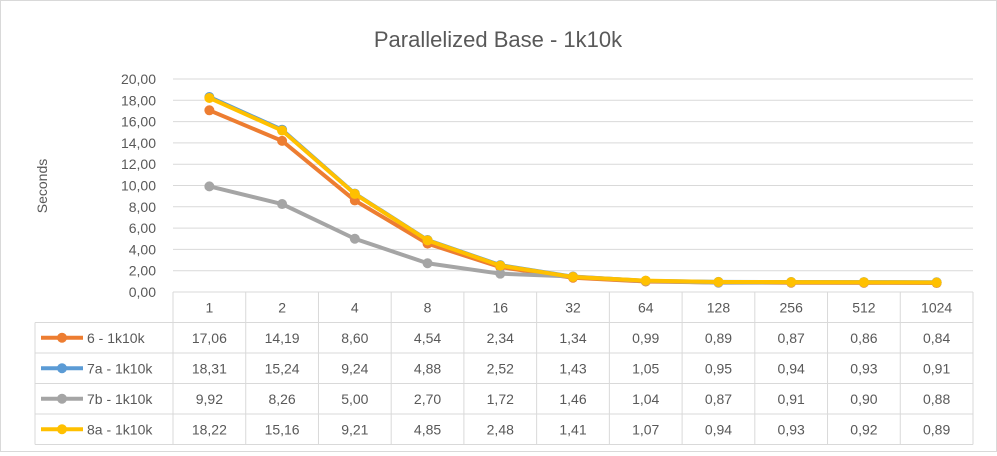  Describe the element at coordinates (646, 307) in the screenshot. I see `x-tick-label: 64` at that location.